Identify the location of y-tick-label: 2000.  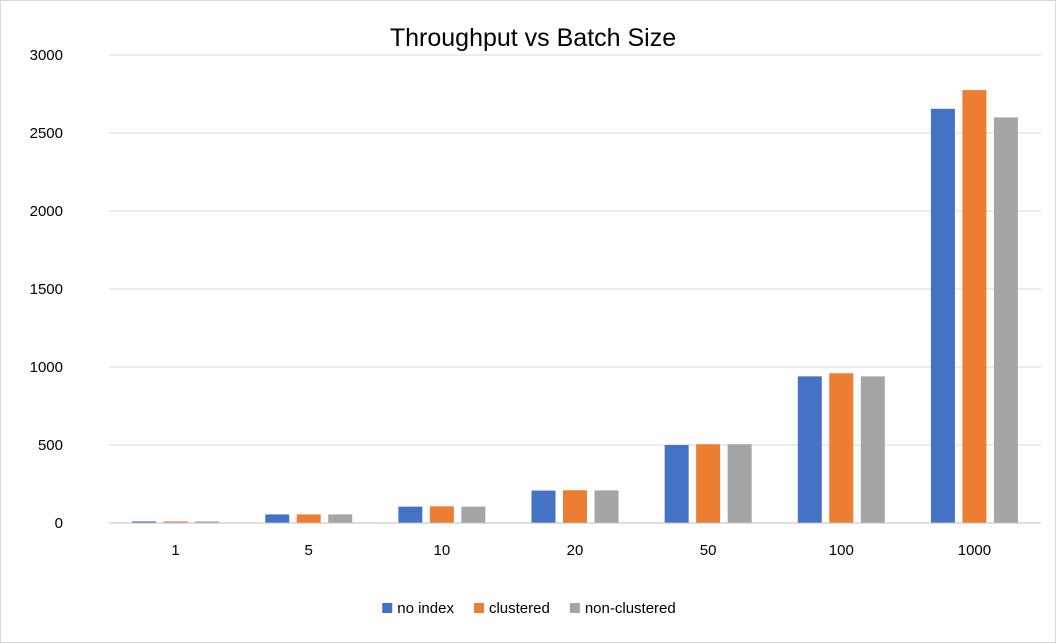
(46, 211).